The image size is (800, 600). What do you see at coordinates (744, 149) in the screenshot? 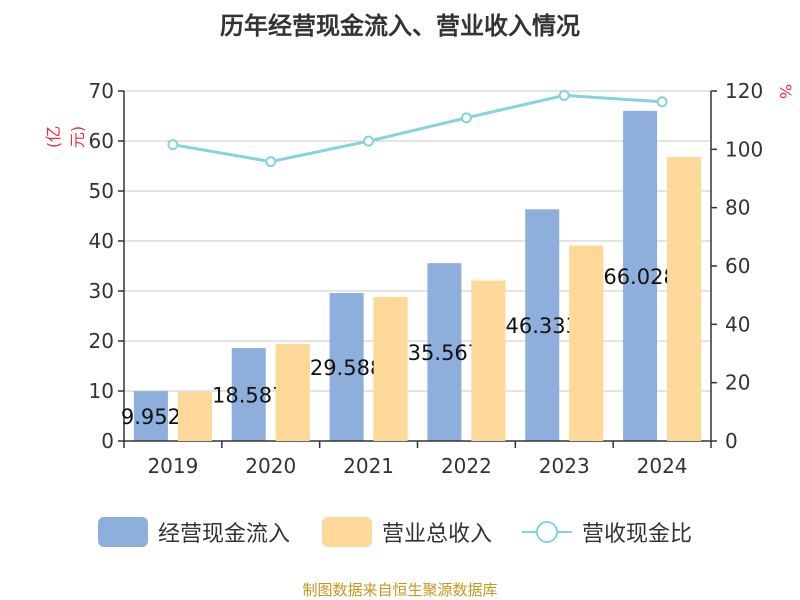
I see `right-axis-tick-label: 100` at bounding box center [744, 149].